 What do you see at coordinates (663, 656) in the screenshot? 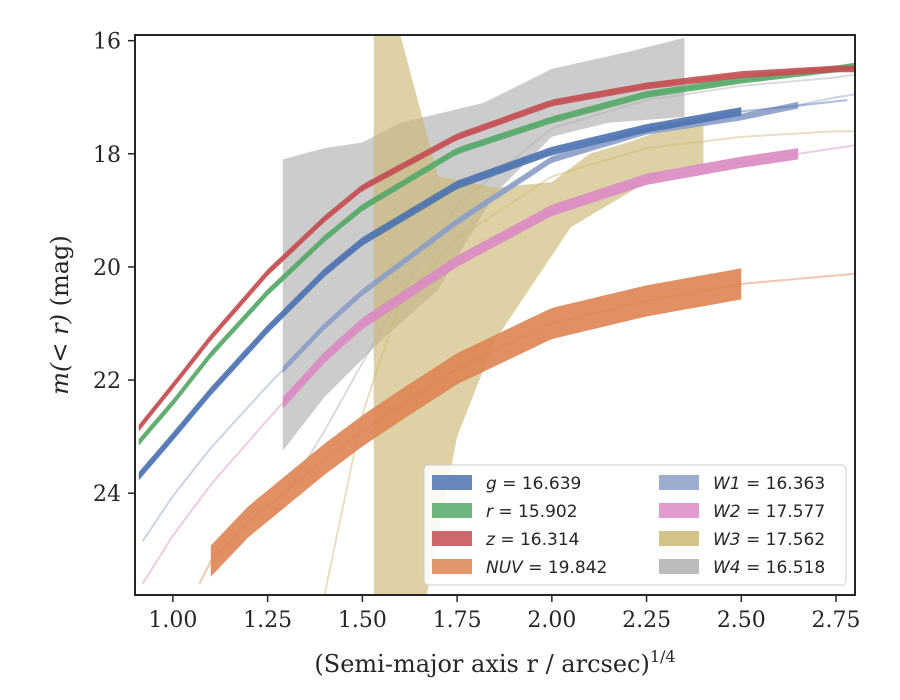
I see `x-axis-label-exponent: 1/4` at bounding box center [663, 656].